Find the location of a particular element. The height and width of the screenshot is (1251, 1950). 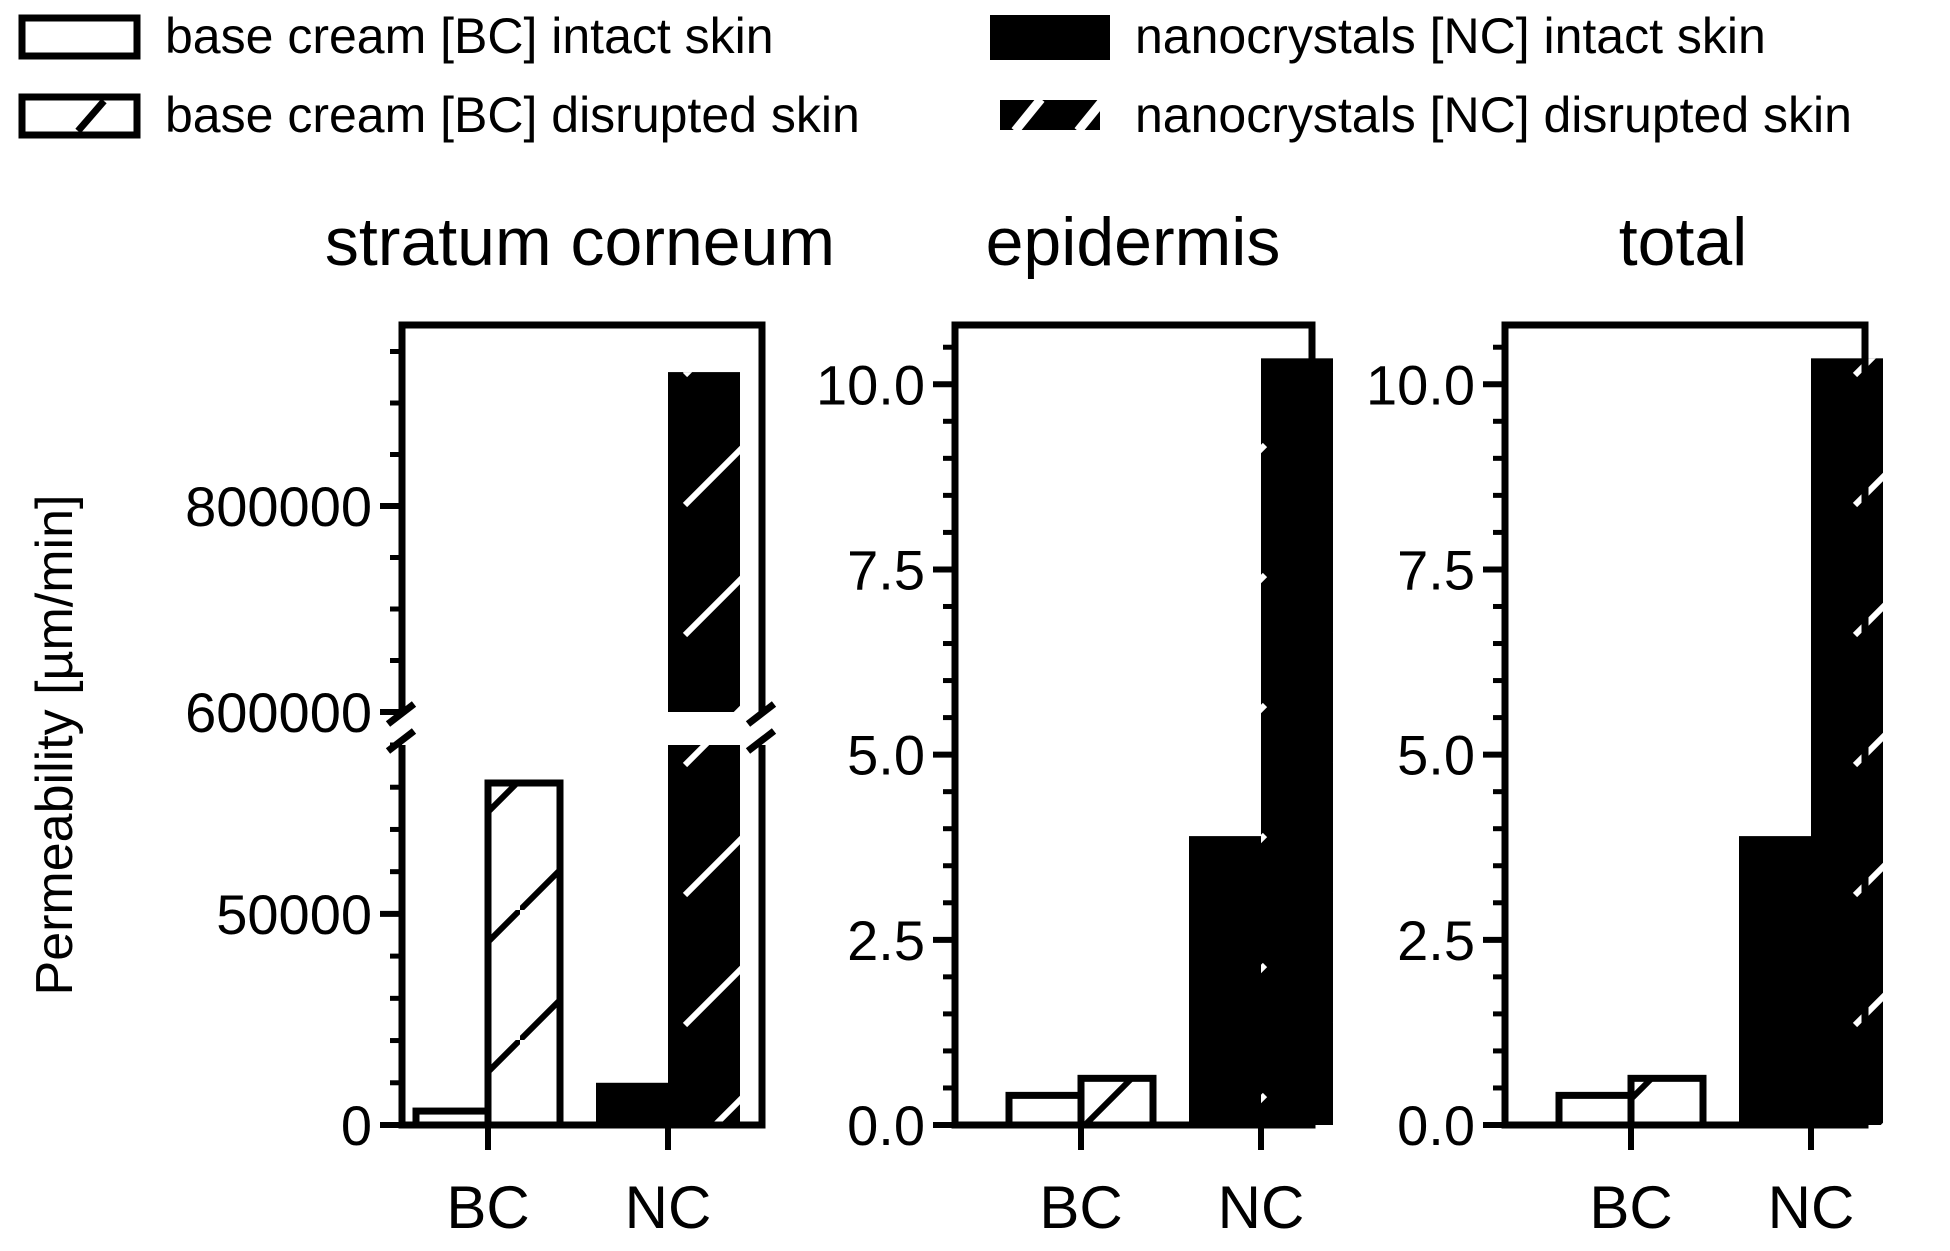

bar-epidermis-nanocrystals-nc-disrupted-skin-hatch is located at coordinates (1297, 741).